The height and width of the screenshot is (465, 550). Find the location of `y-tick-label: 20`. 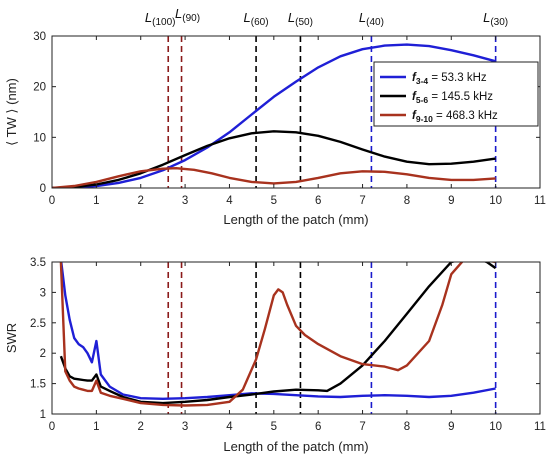

y-tick-label: 20 is located at coordinates (39, 88).